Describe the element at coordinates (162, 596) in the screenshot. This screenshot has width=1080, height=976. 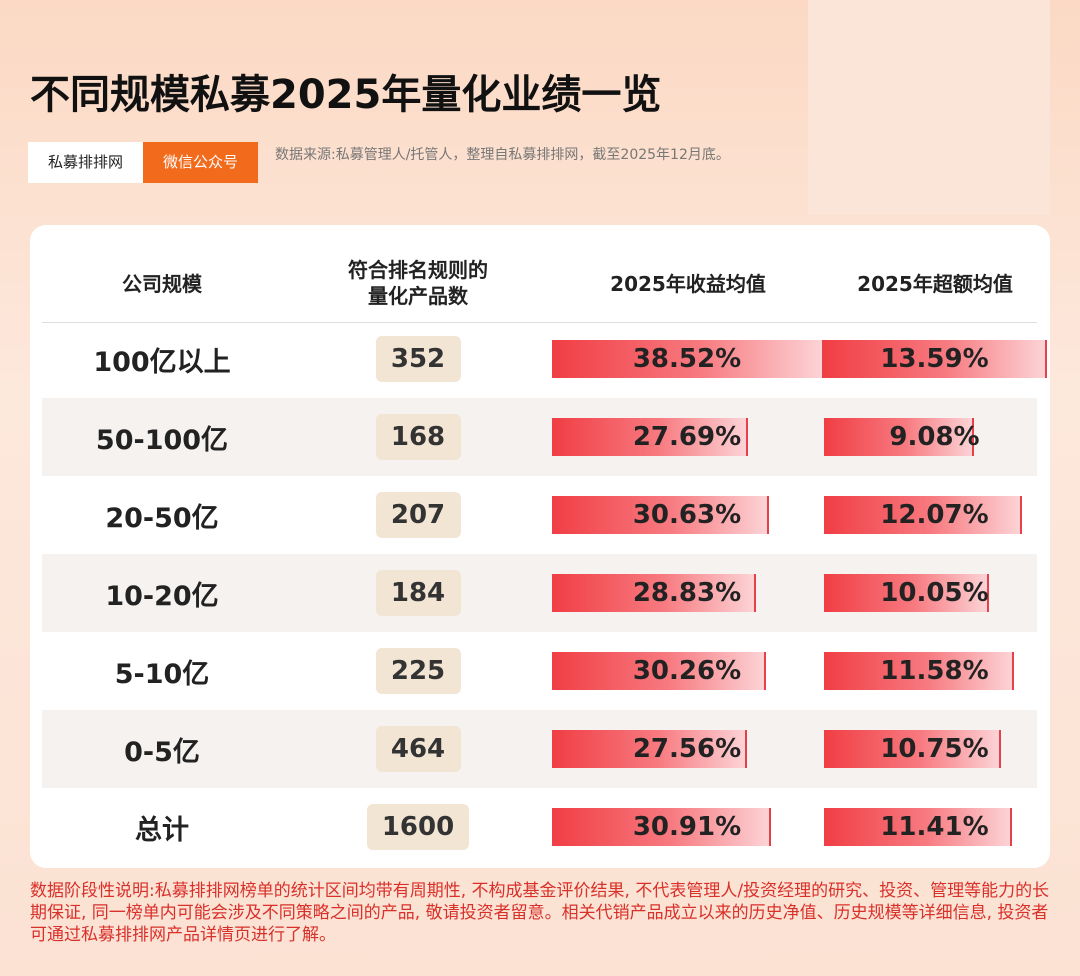
I see `scale-label: 10-20亿` at that location.